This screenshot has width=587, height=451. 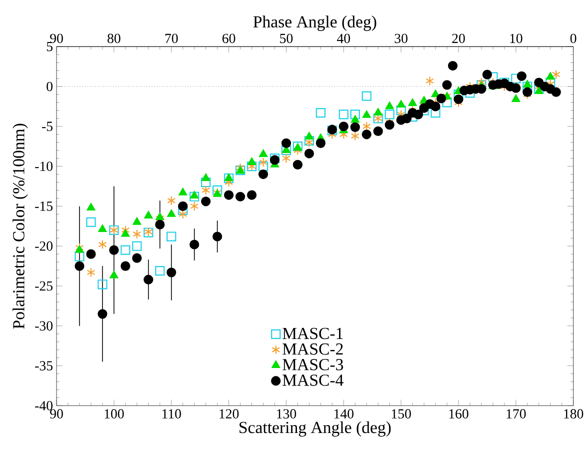 I want to click on y-tick-label: -25, so click(x=44, y=285).